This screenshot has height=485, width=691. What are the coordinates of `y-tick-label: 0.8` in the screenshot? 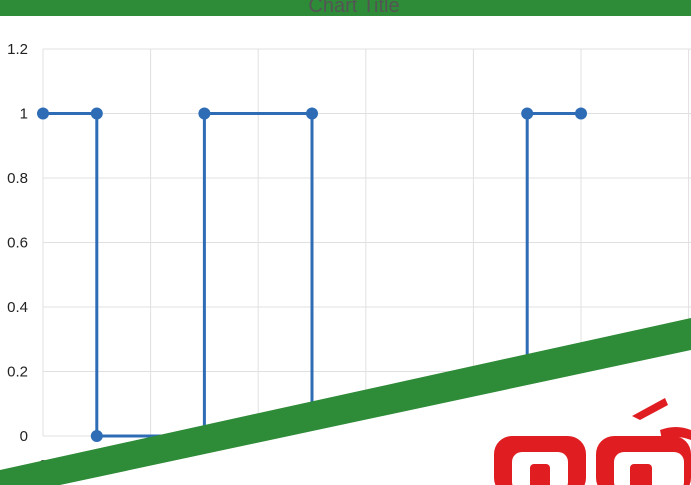 It's located at (17, 178).